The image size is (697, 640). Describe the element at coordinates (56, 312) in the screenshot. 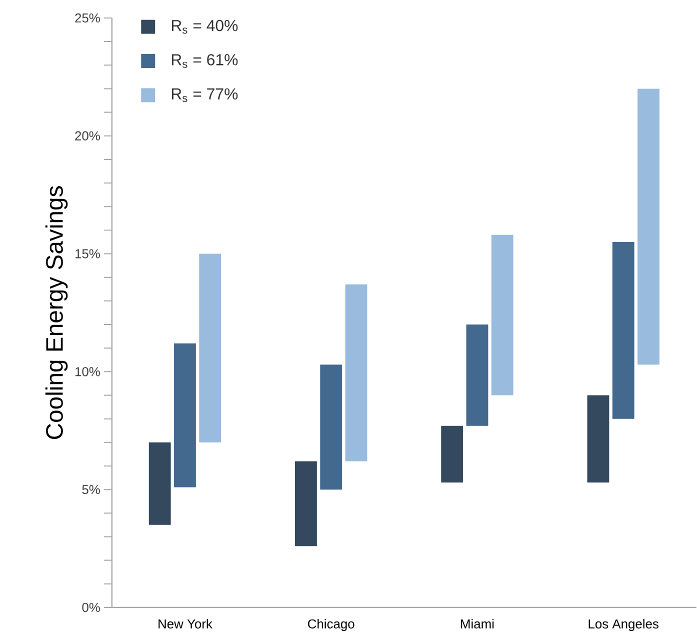

I see `y-axis-title: Cooling Energy Savings` at that location.